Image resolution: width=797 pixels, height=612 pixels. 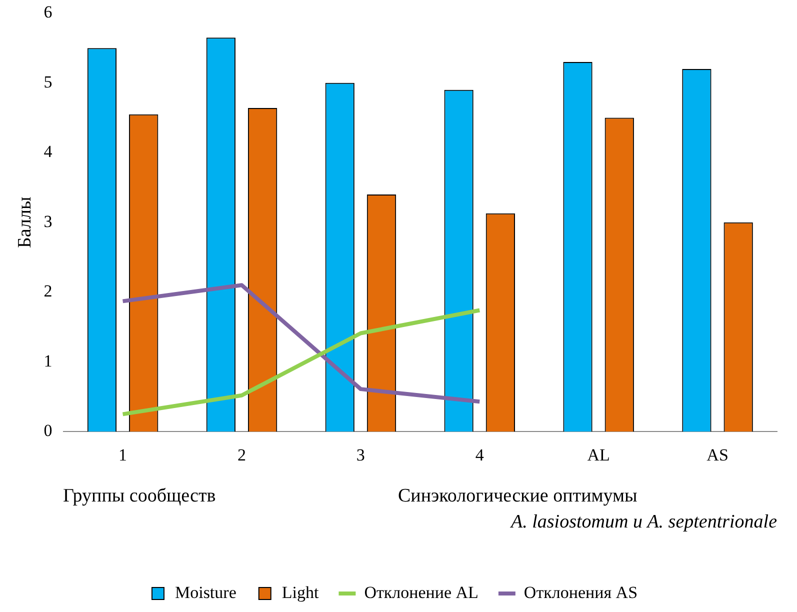 What do you see at coordinates (48, 82) in the screenshot?
I see `y-tick-label: 5` at bounding box center [48, 82].